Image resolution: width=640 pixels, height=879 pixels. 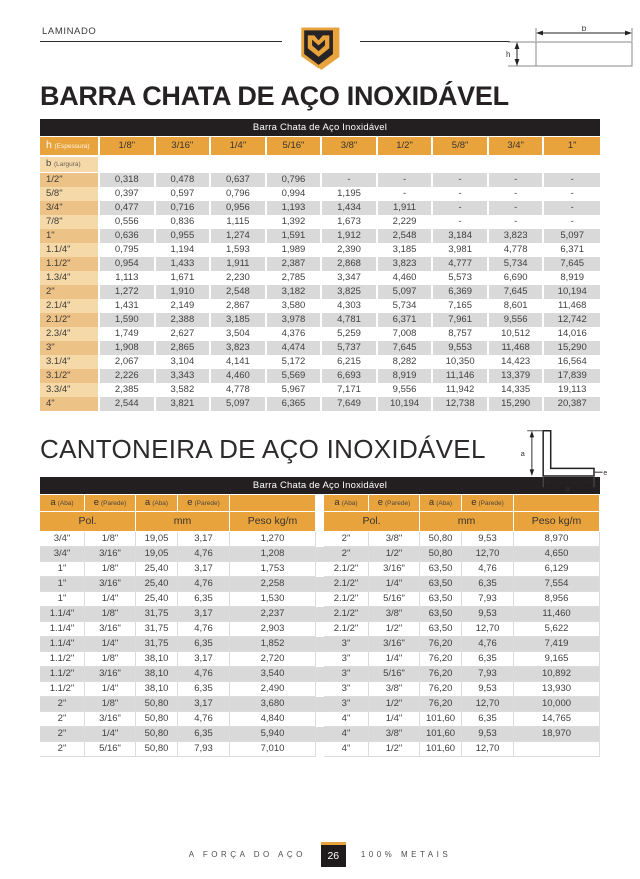 What do you see at coordinates (273, 522) in the screenshot?
I see `col-header-peso: Peso kg/m` at bounding box center [273, 522].